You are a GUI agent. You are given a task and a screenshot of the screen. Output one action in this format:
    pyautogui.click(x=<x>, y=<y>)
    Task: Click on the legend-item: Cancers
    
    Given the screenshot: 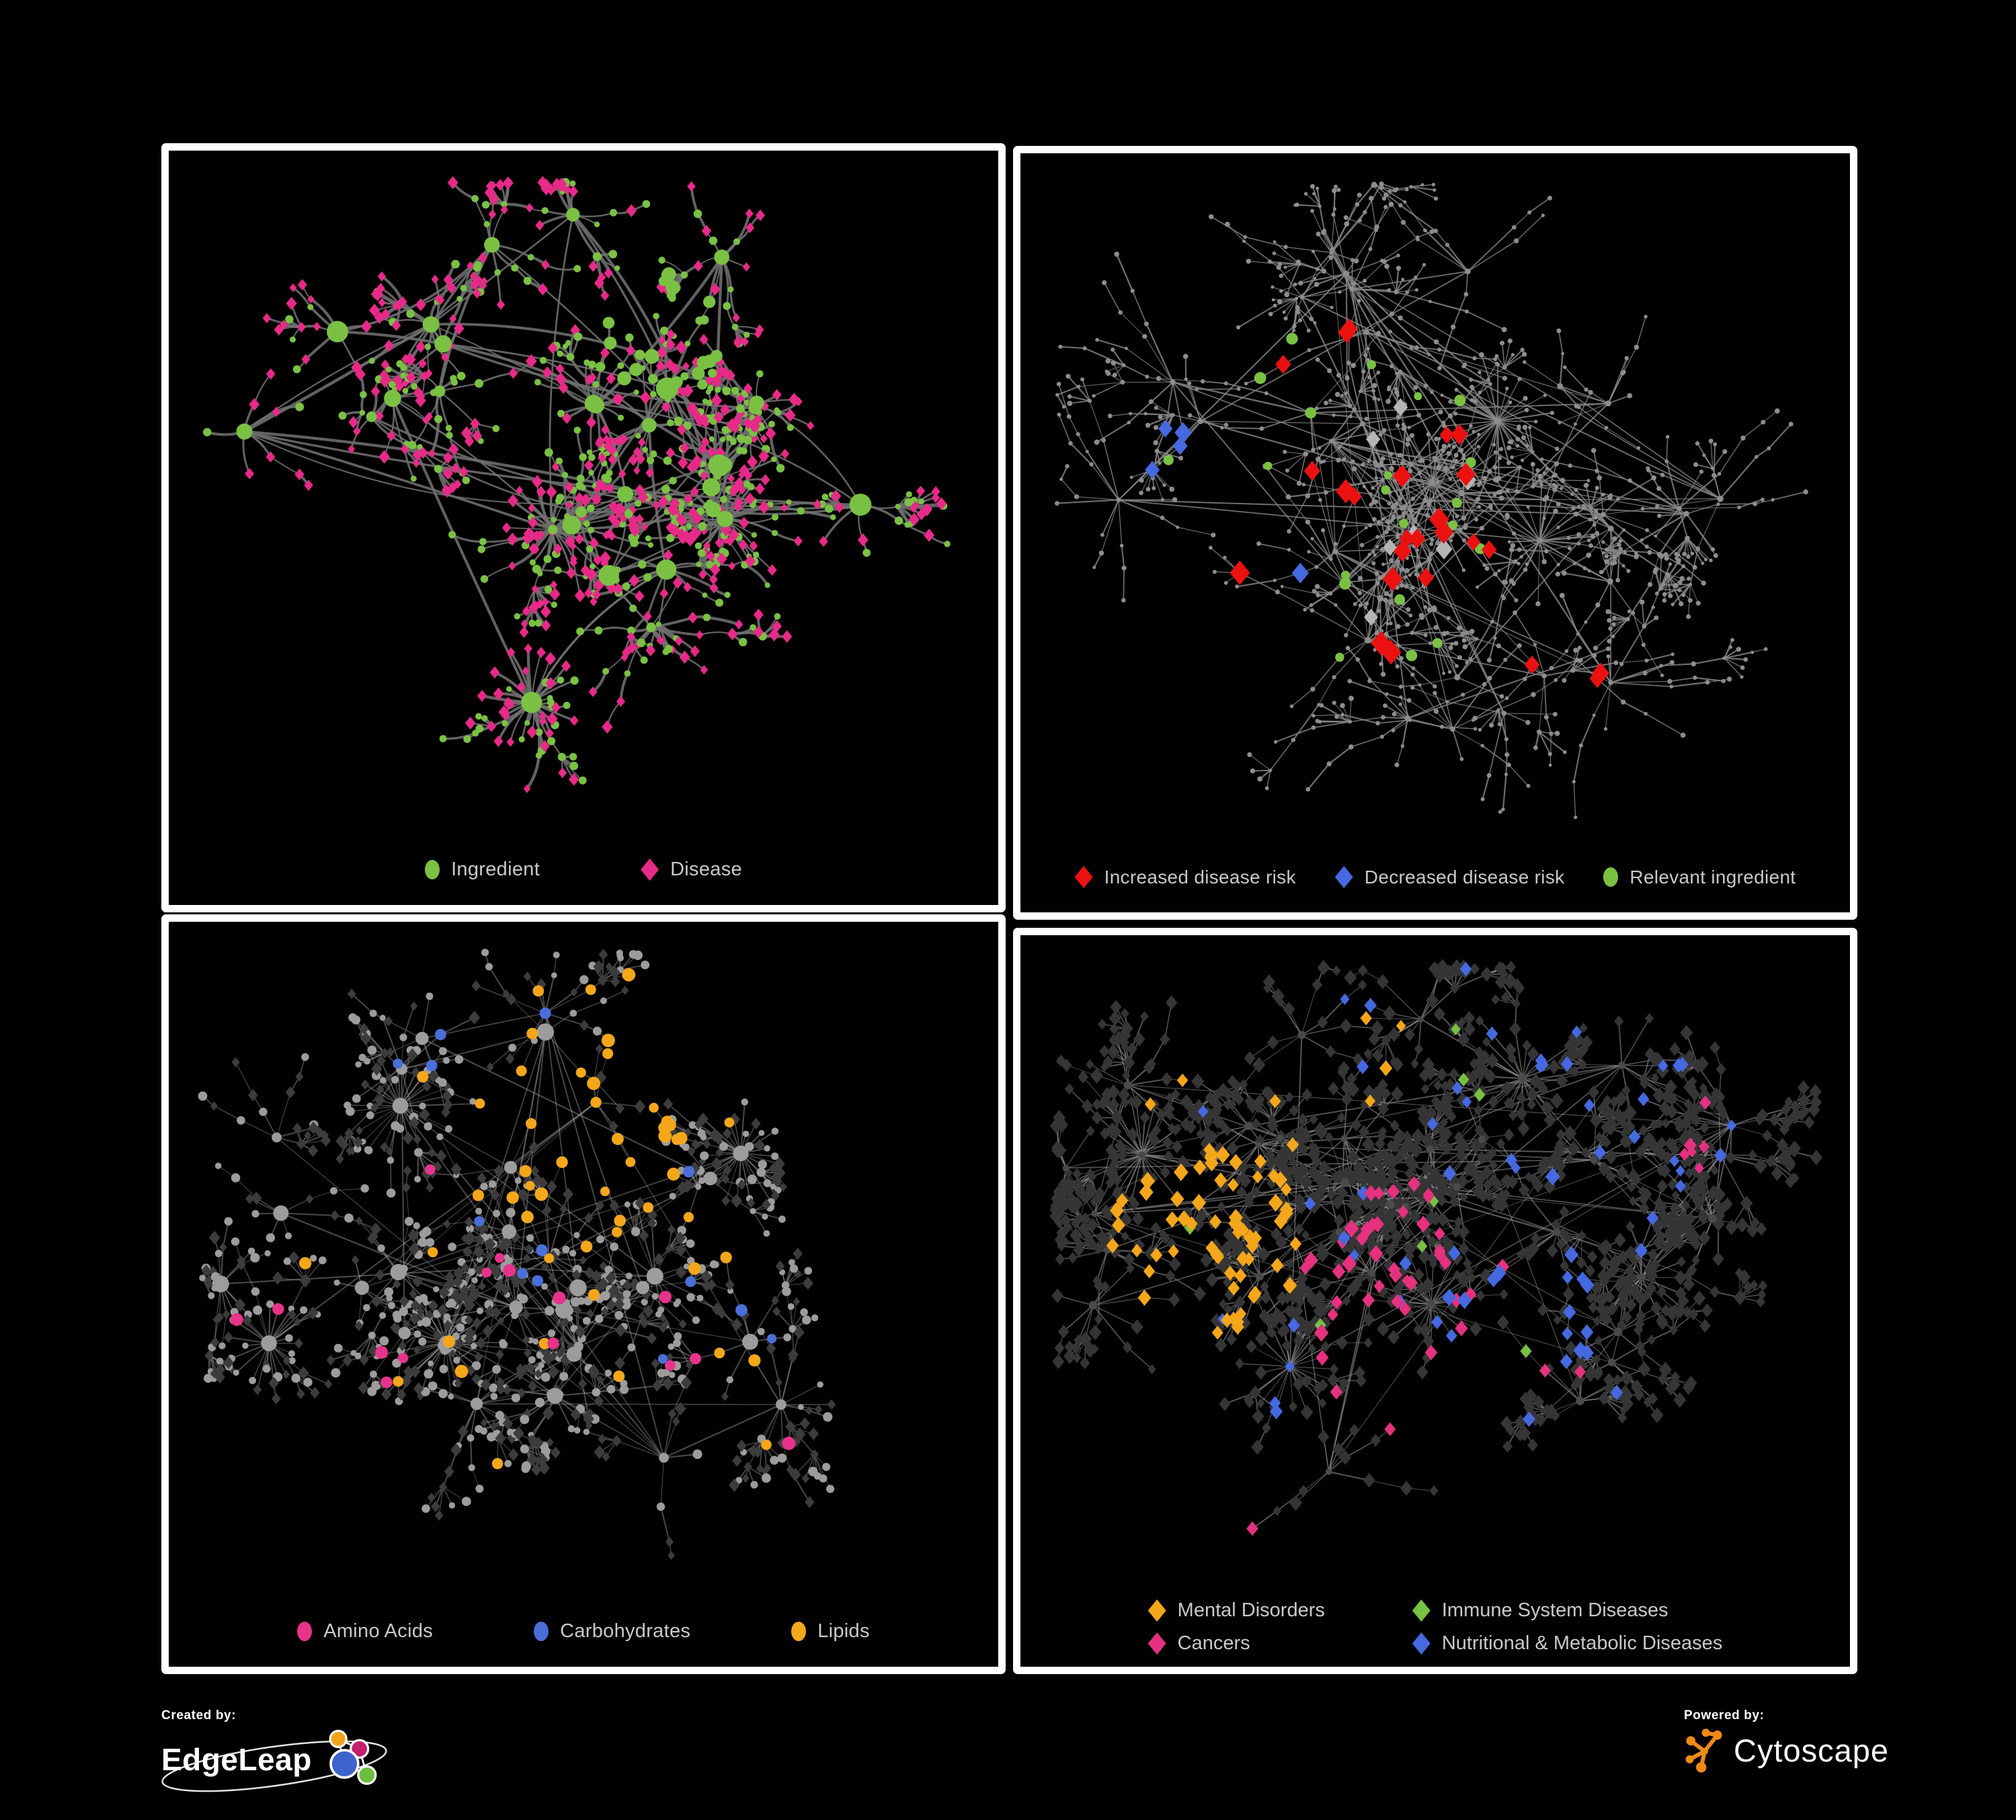 What is the action you would take?
    pyautogui.click(x=1236, y=1643)
    